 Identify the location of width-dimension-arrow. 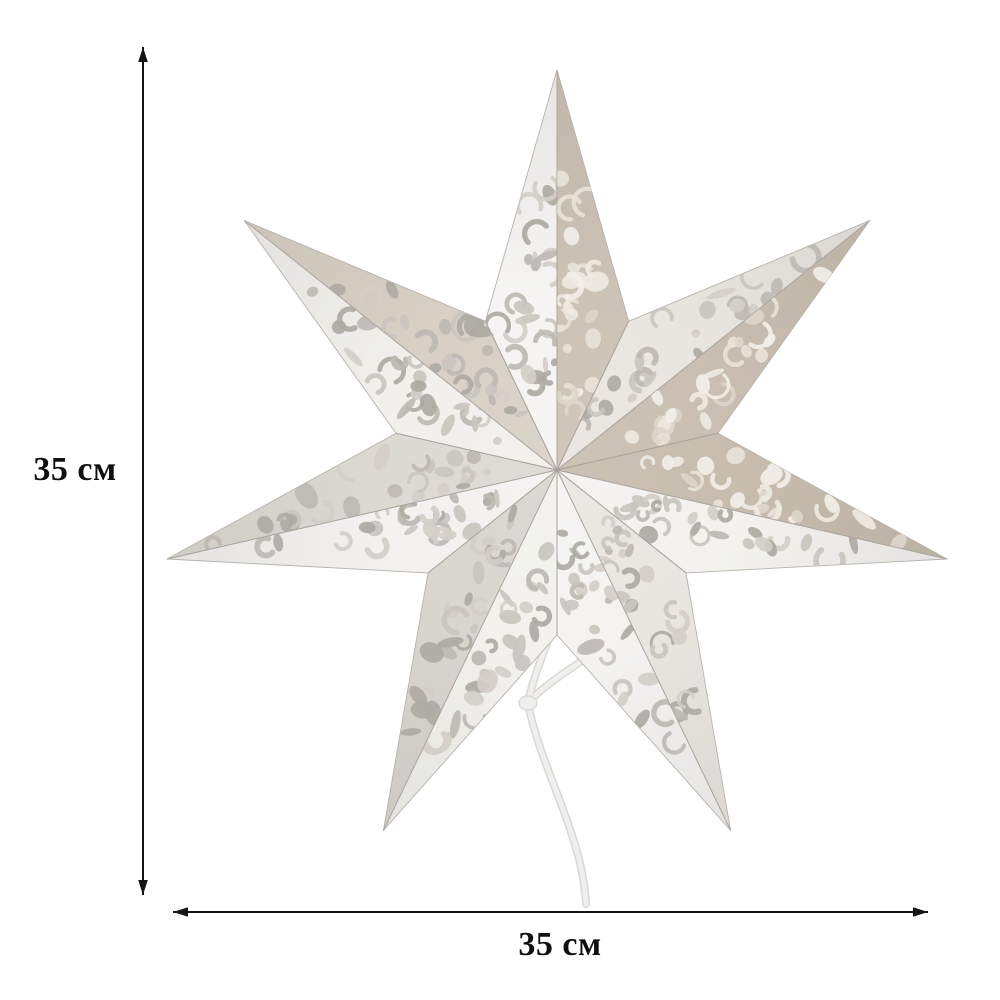
(550, 912).